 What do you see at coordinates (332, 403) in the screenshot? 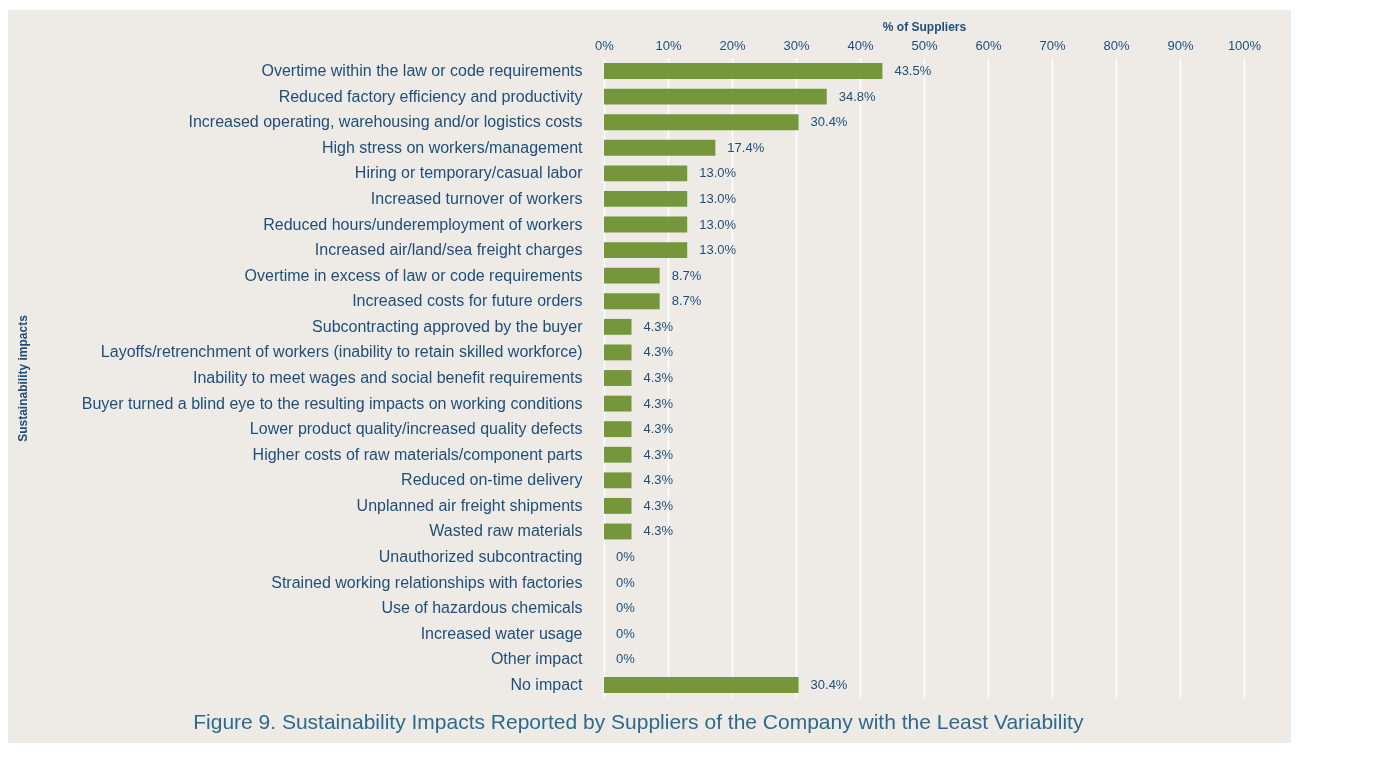
I see `y-tick-label: Buyer turned a blind eye to the resulting impacts on working conditions` at bounding box center [332, 403].